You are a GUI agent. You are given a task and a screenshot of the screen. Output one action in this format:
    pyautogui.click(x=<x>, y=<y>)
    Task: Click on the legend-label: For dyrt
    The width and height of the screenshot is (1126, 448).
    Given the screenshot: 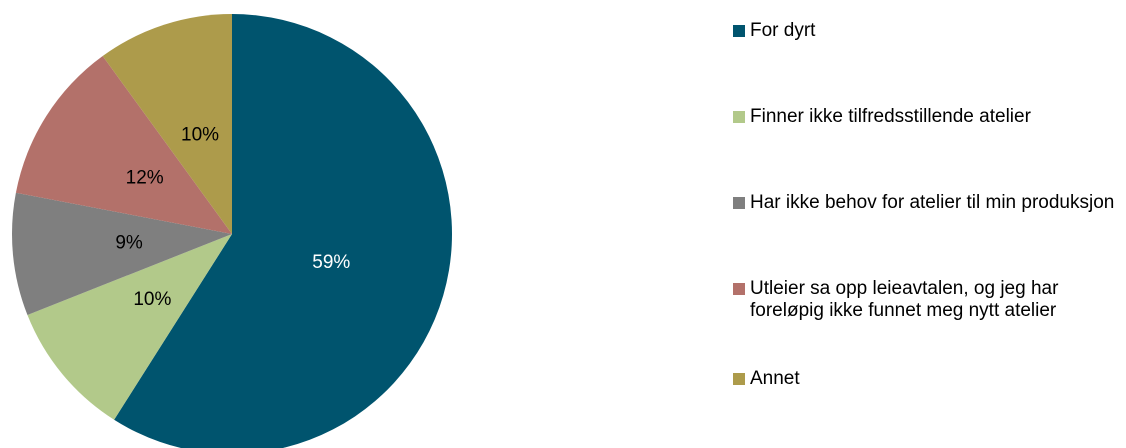 What is the action you would take?
    pyautogui.click(x=783, y=30)
    